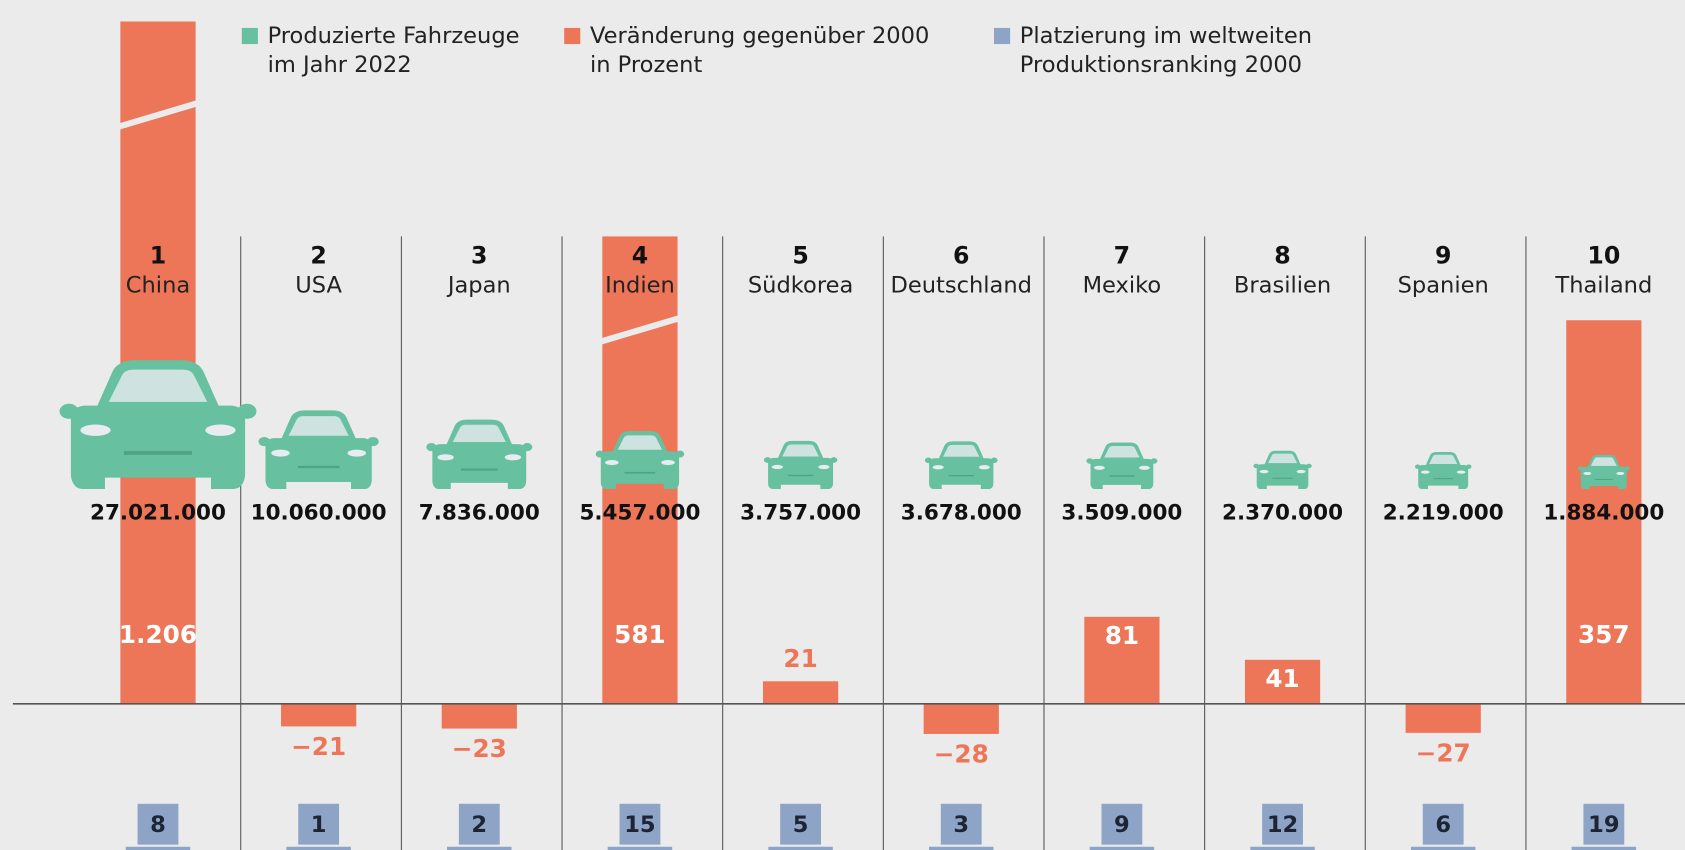 The height and width of the screenshot is (850, 1685). I want to click on change-label: −21, so click(318, 746).